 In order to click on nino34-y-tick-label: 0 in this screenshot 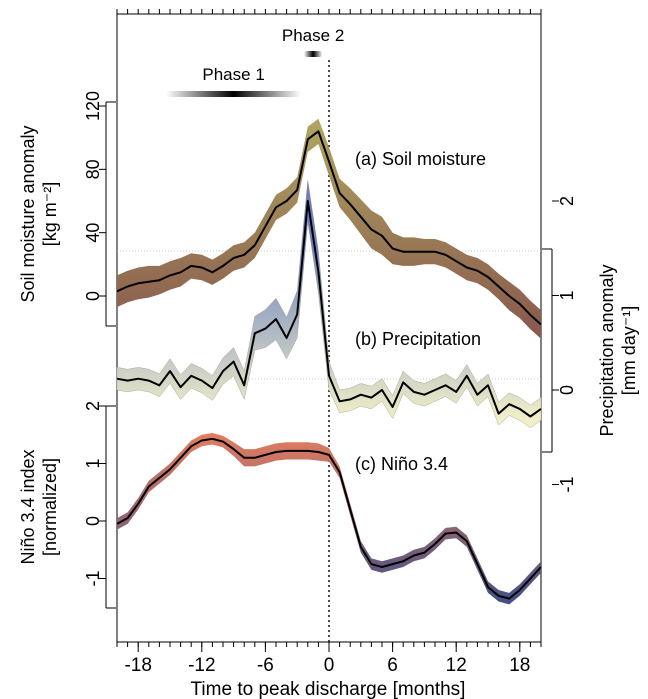, I will do `click(93, 521)`.